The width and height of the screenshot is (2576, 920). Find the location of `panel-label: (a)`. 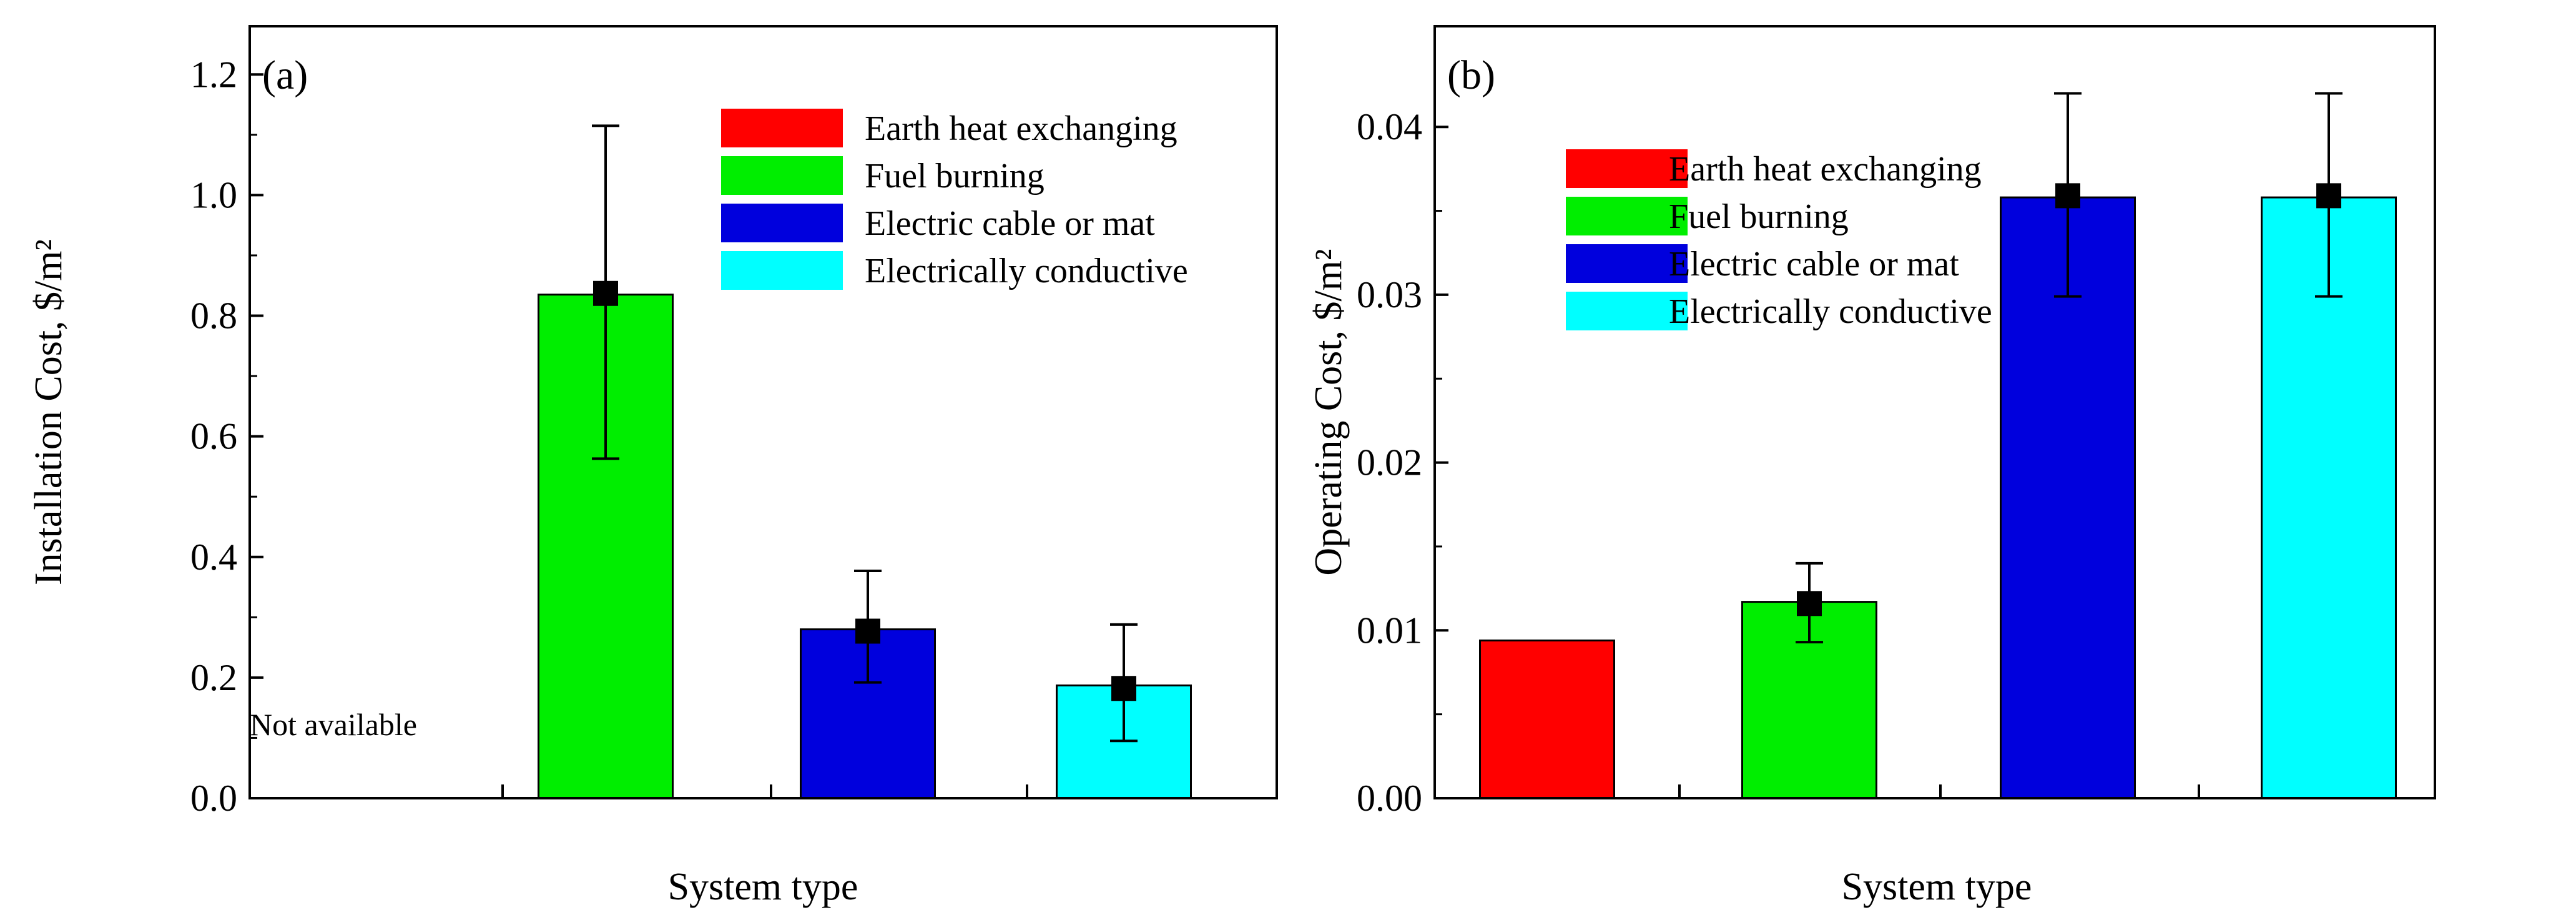

panel-label: (a) is located at coordinates (285, 75).